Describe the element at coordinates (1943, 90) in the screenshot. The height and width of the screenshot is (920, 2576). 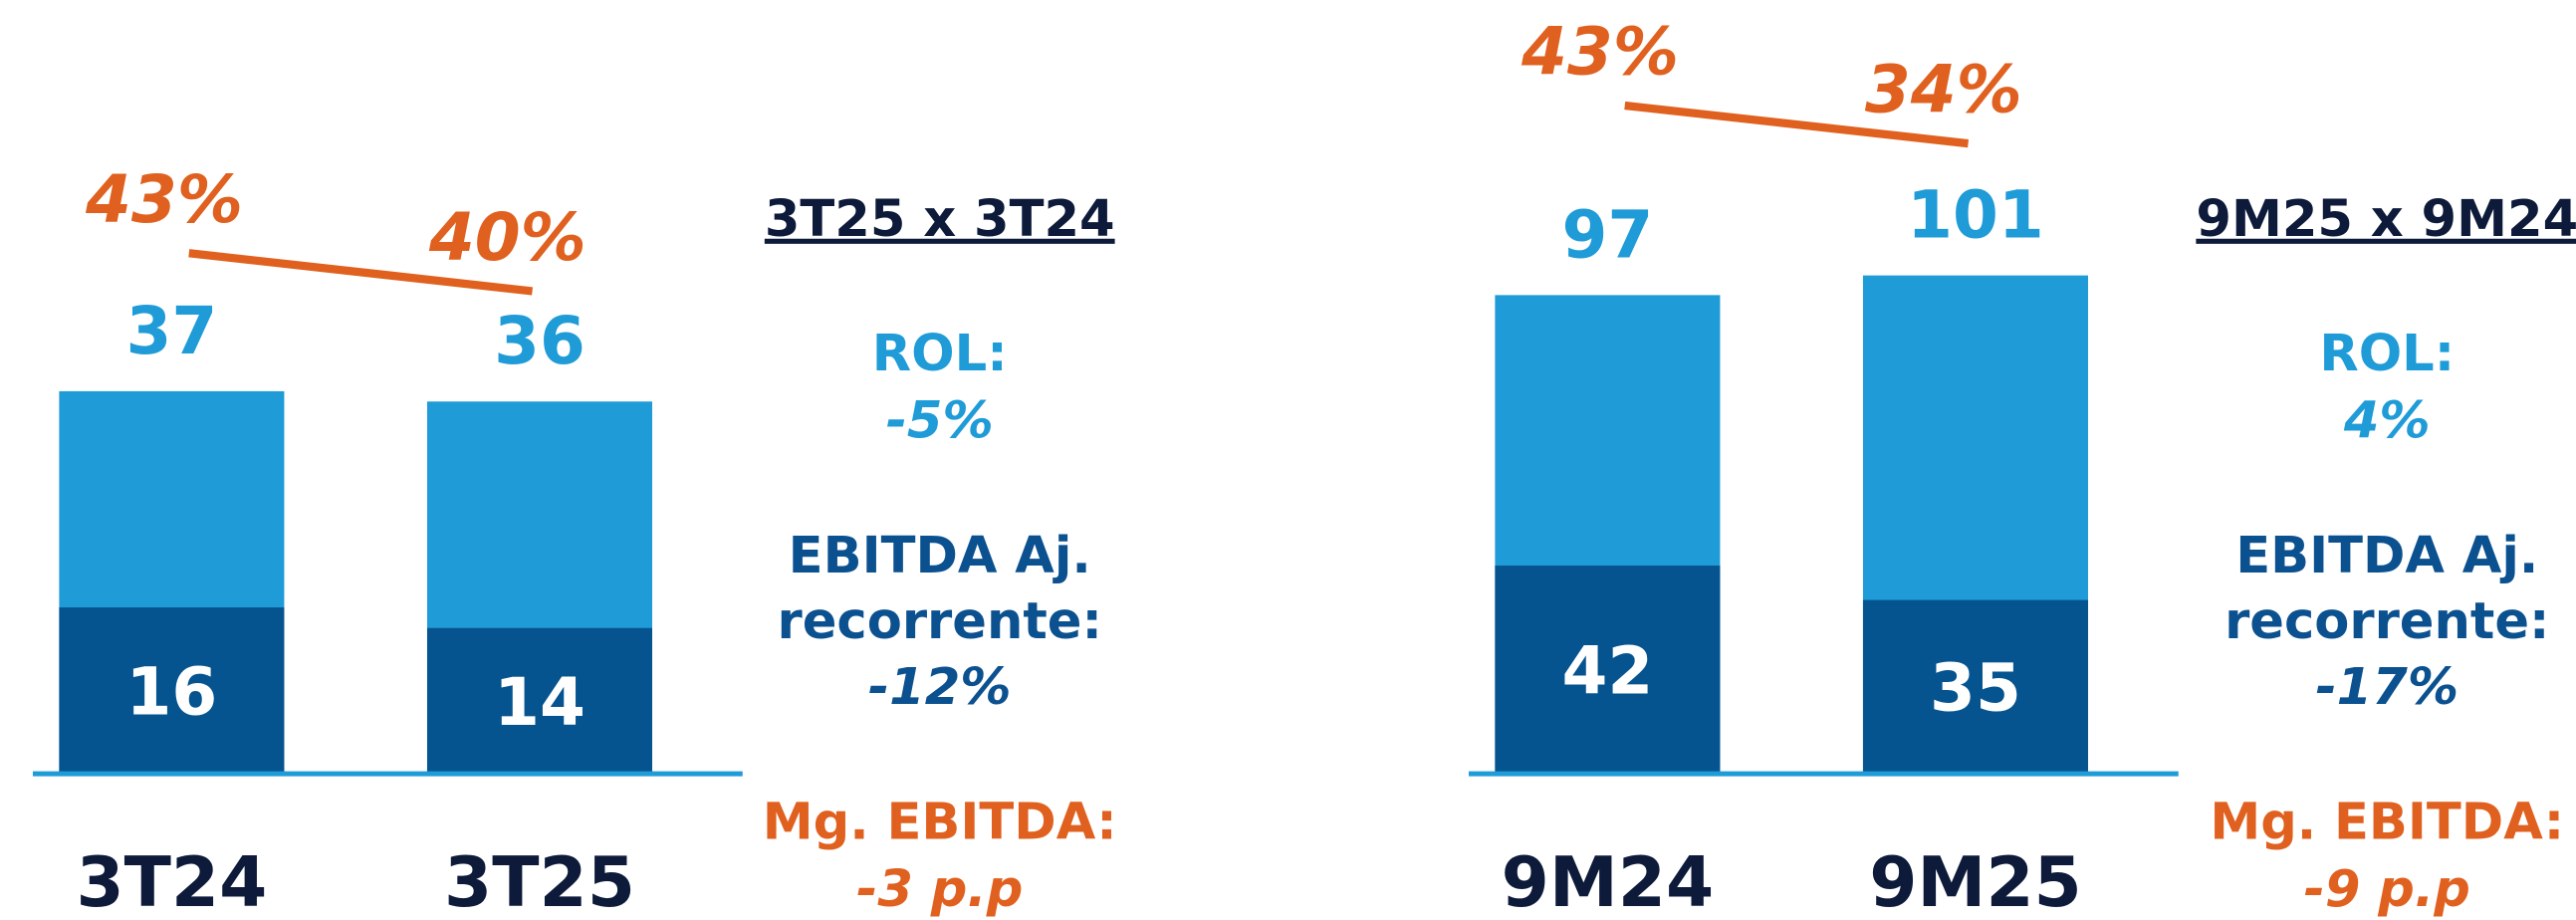
I see `margin-value-label: 34%` at that location.